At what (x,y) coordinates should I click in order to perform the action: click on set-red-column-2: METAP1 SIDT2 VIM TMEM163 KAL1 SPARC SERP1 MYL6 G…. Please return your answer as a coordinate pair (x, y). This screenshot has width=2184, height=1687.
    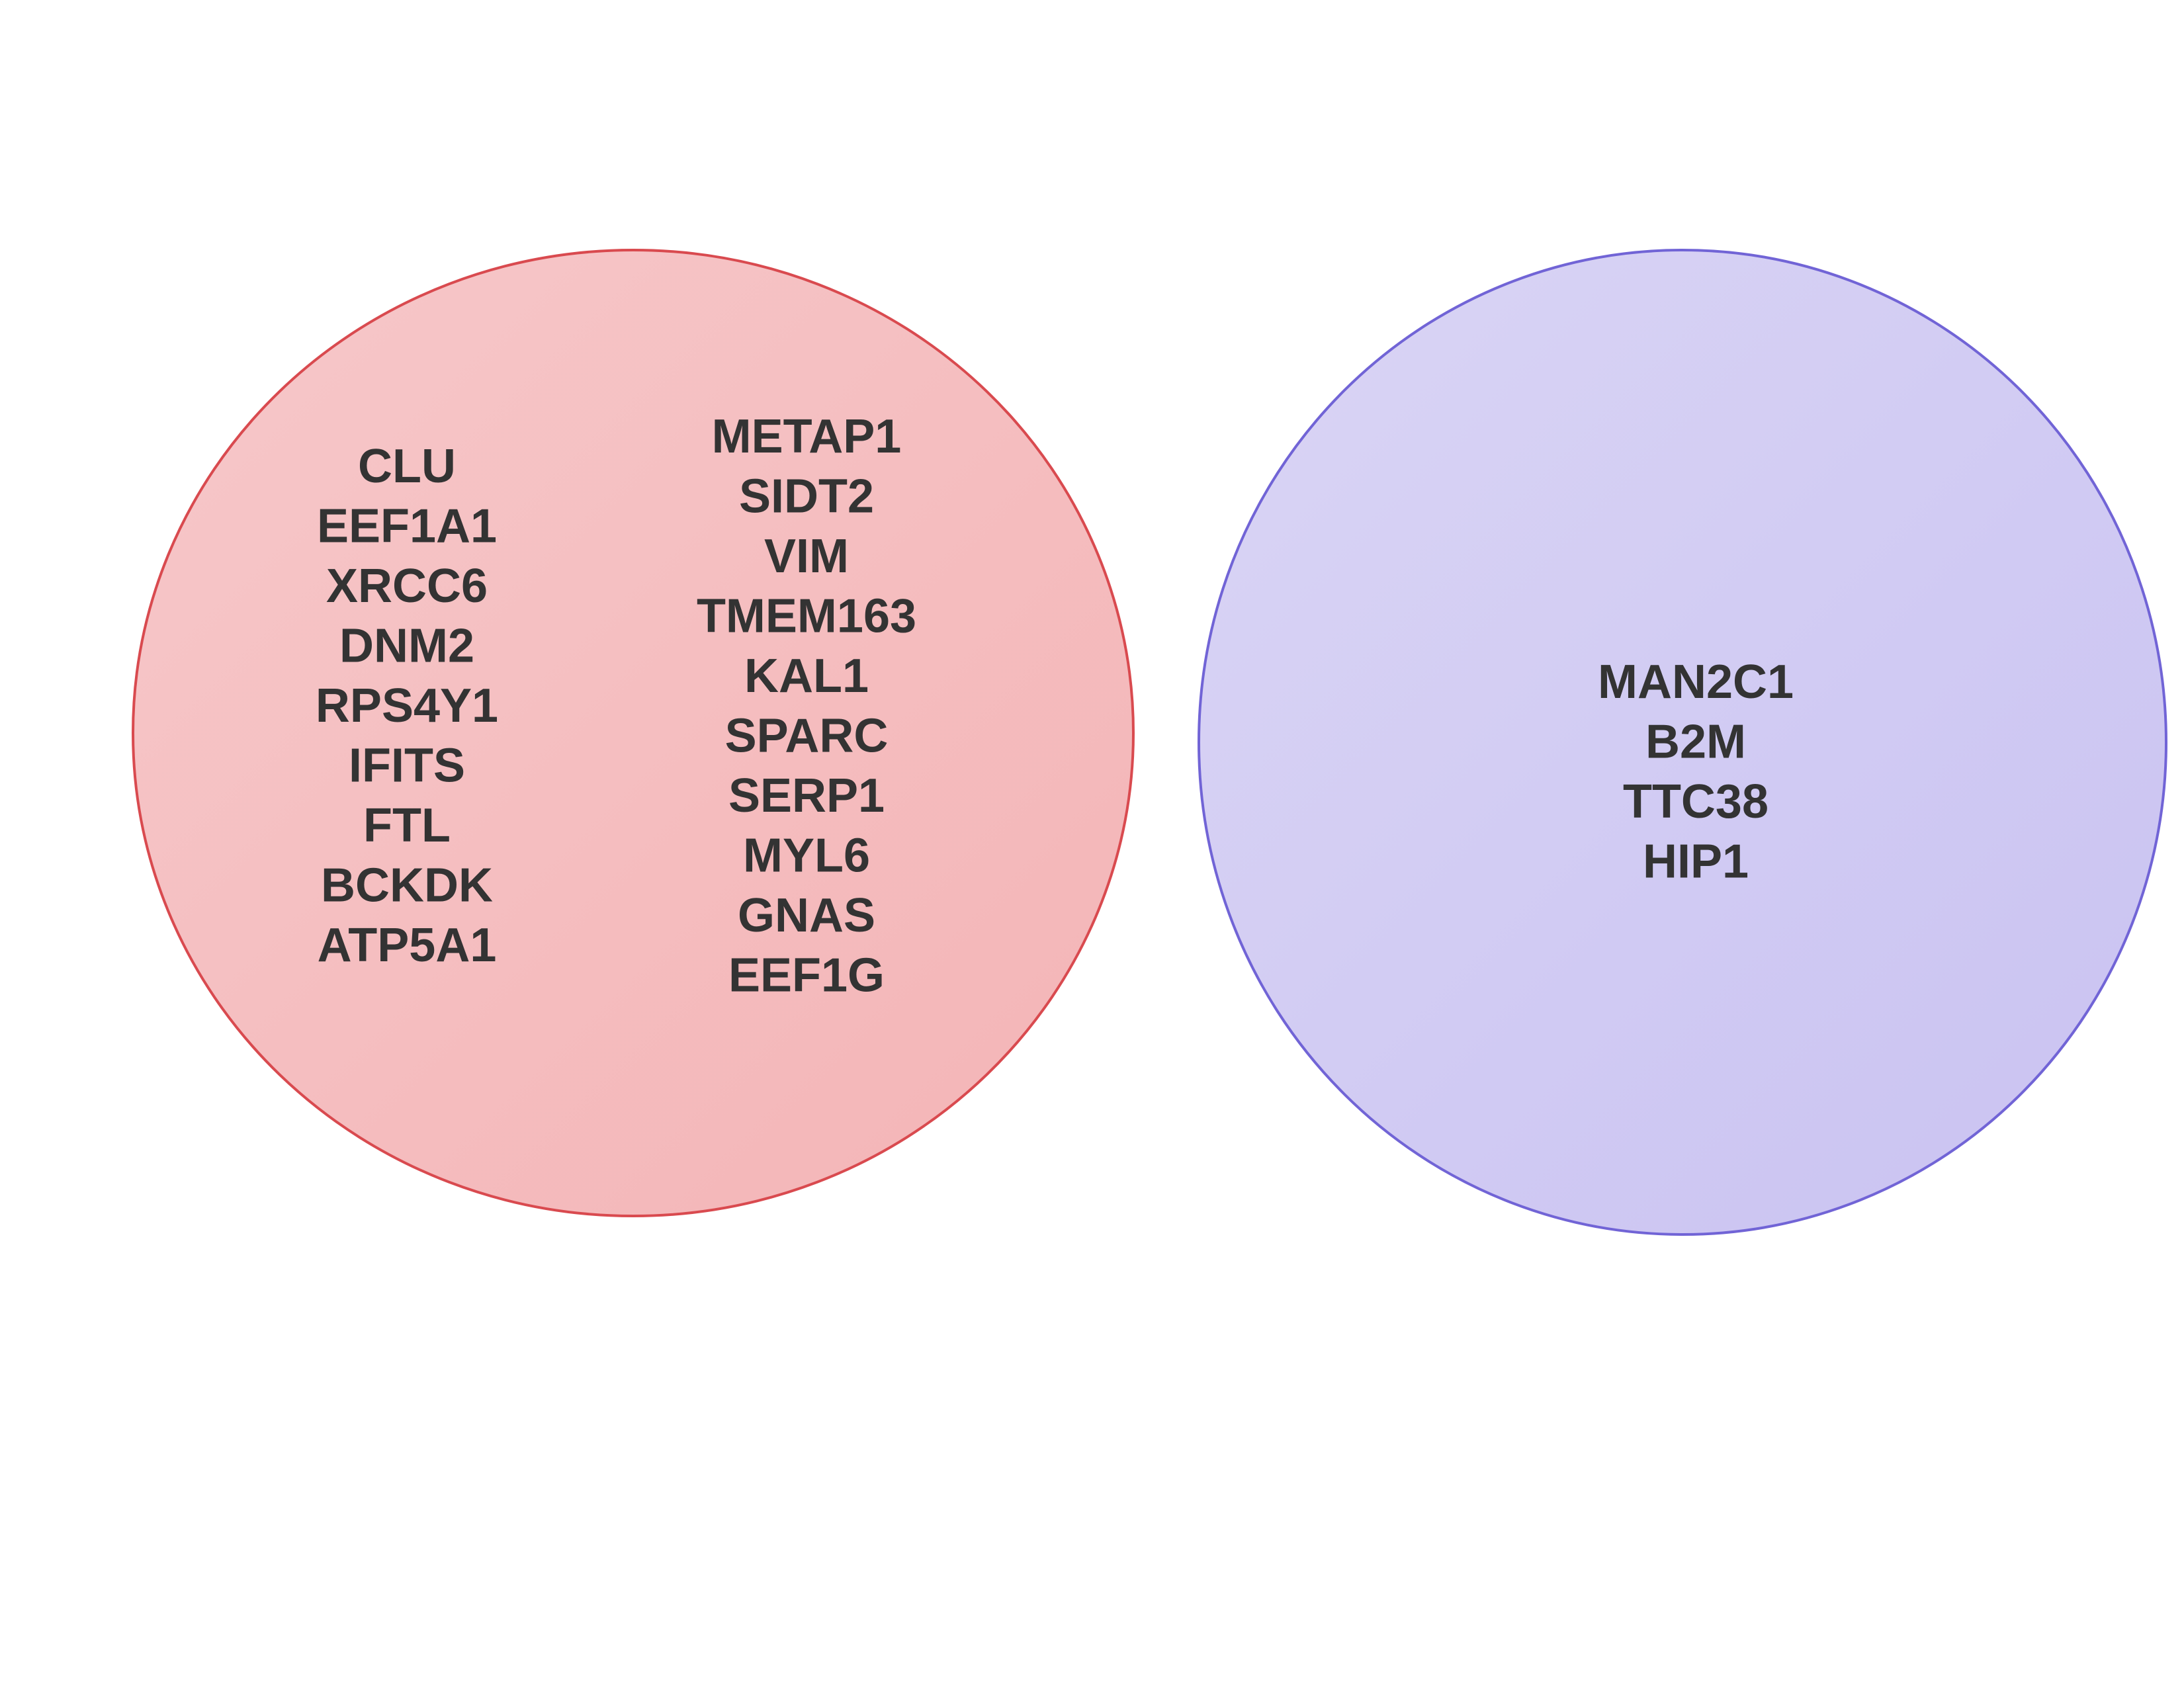
    Looking at the image, I should click on (807, 706).